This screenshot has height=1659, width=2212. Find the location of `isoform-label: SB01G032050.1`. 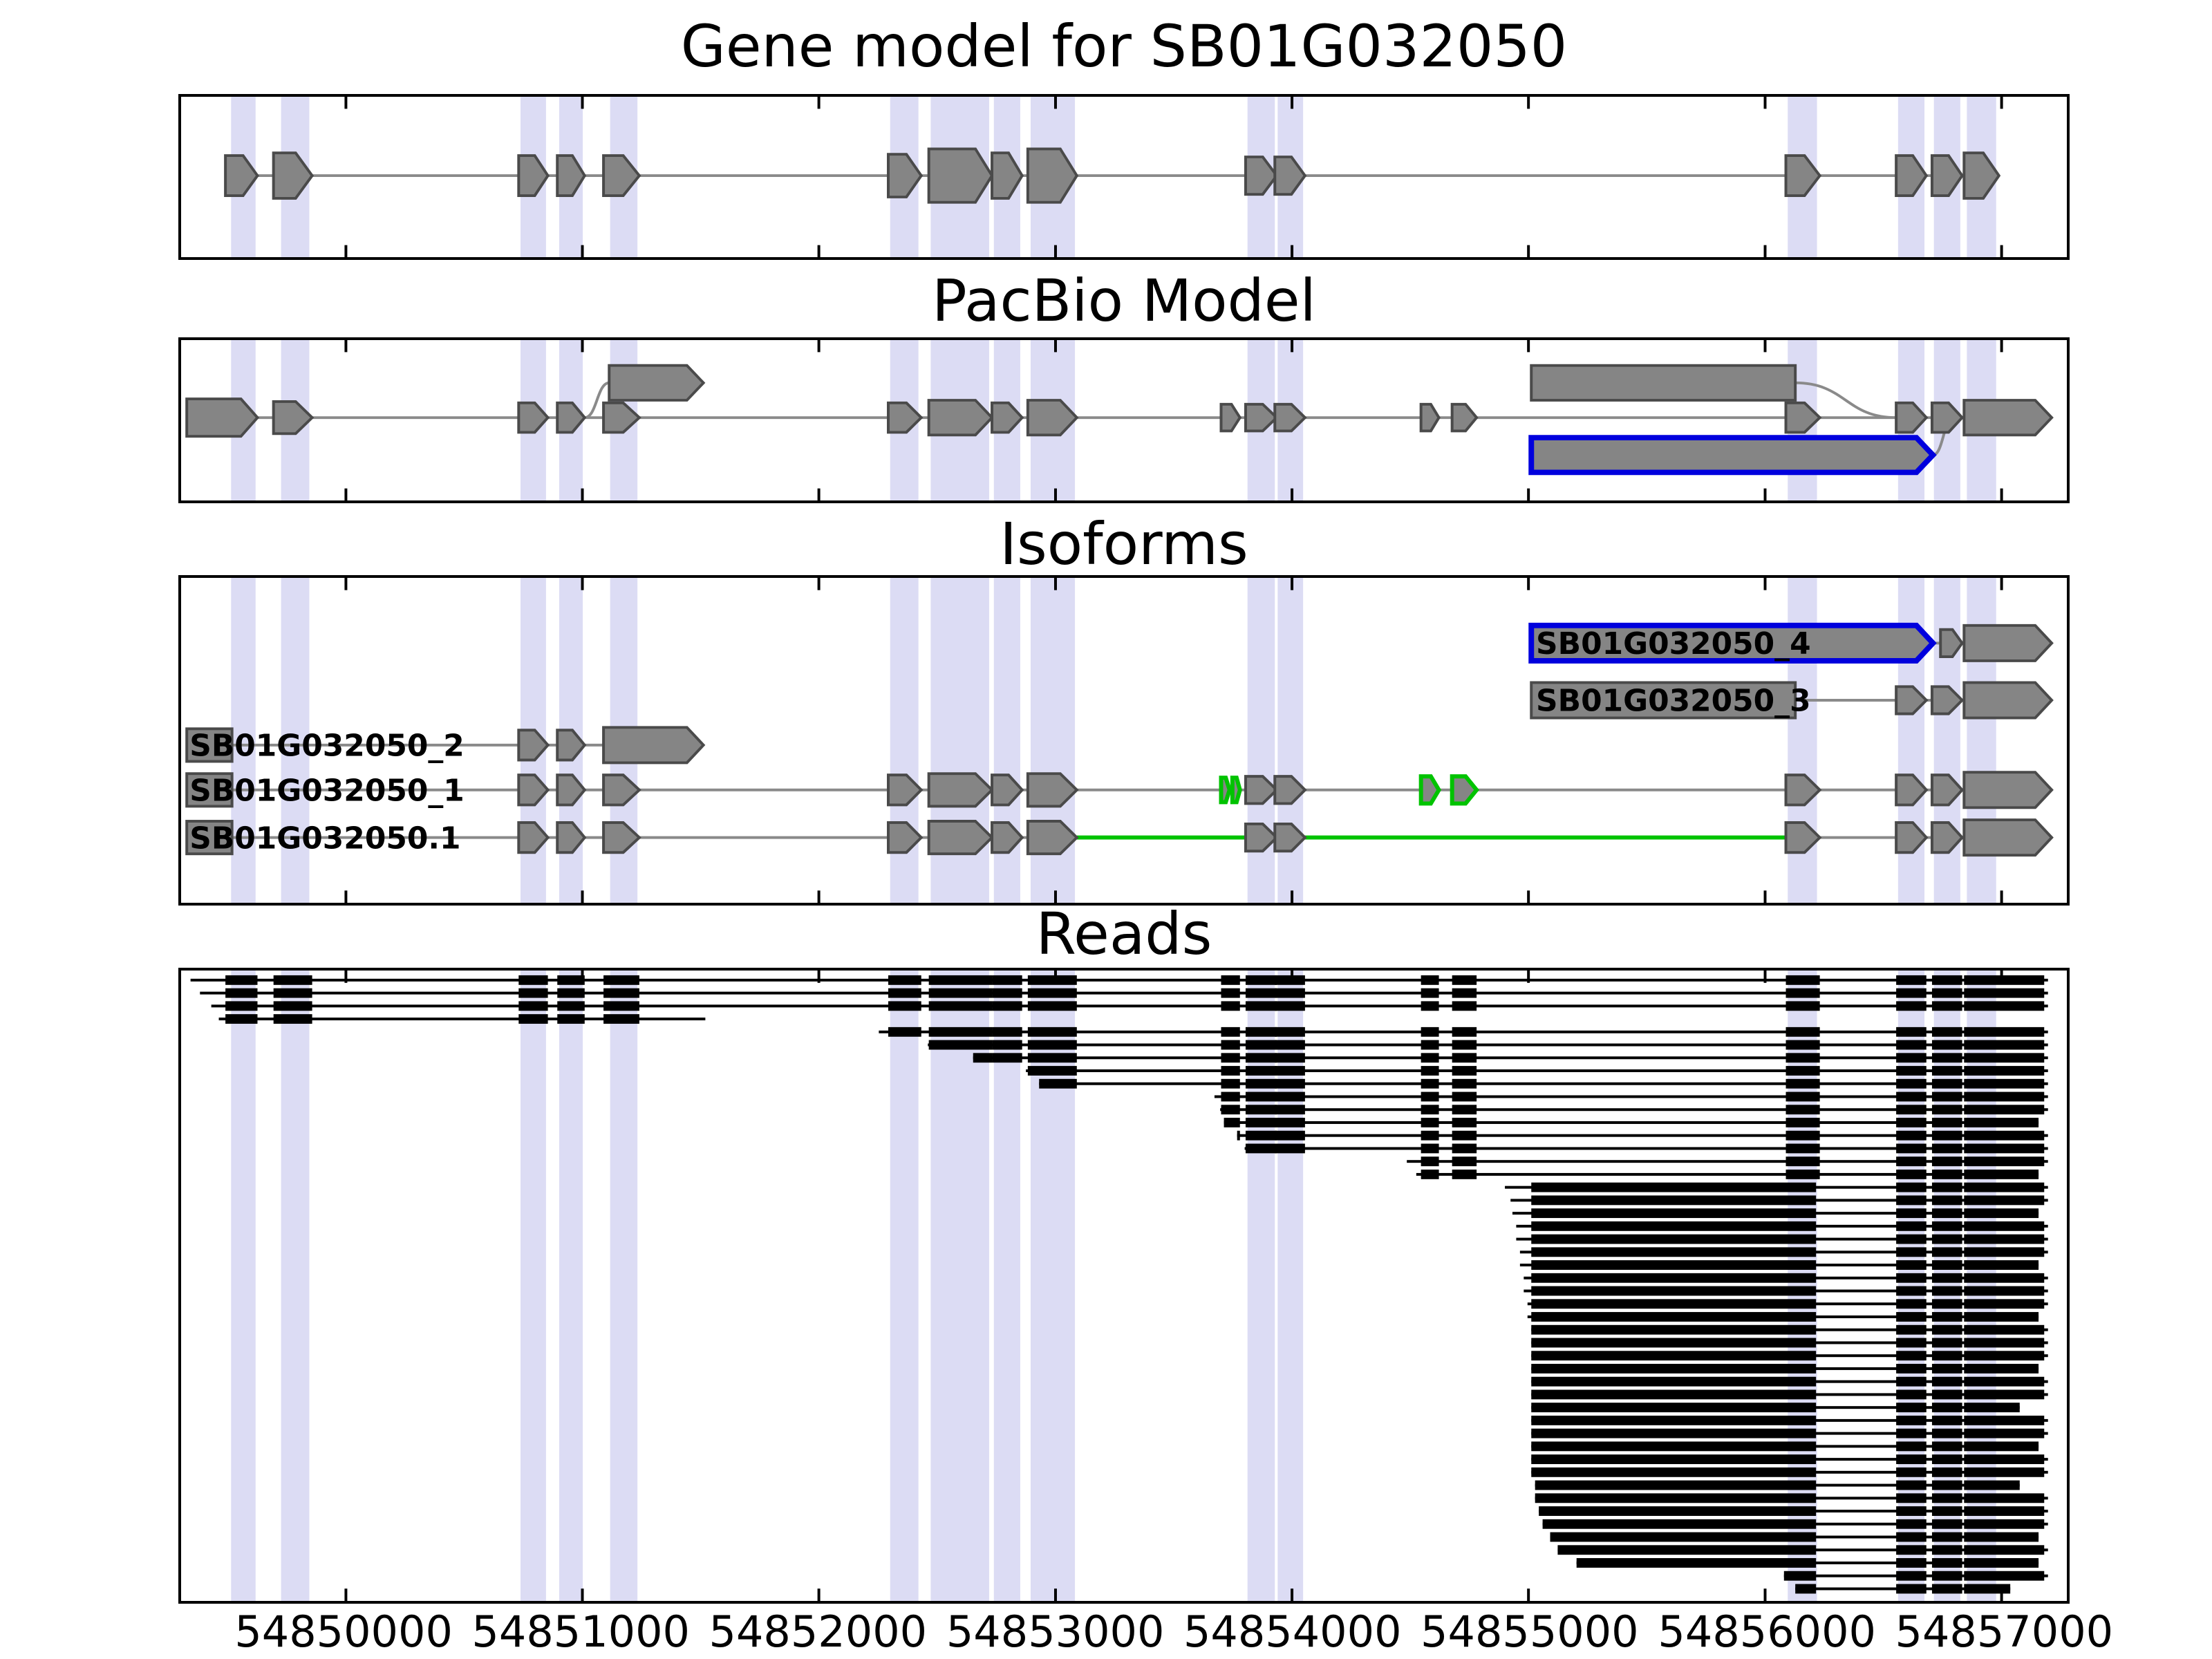

isoform-label: SB01G032050.1 is located at coordinates (324, 839).